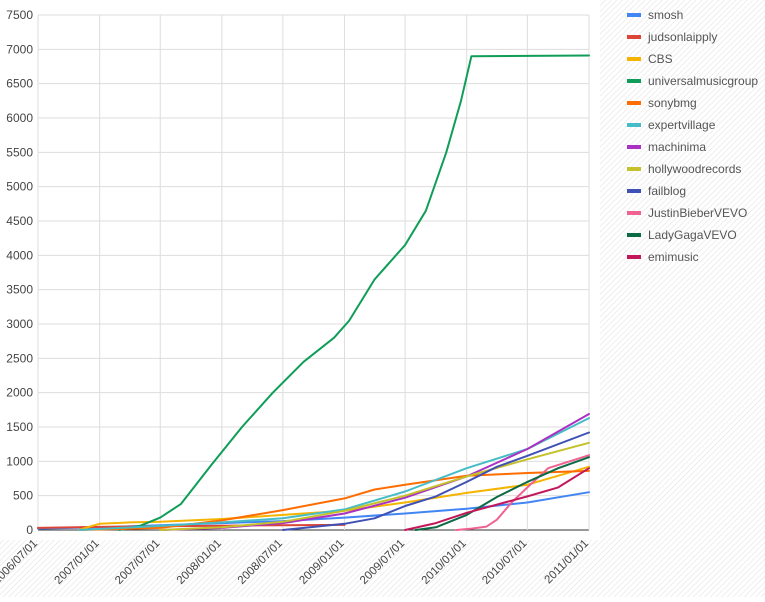  Describe the element at coordinates (19, 290) in the screenshot. I see `y-tick-label: 3500` at that location.